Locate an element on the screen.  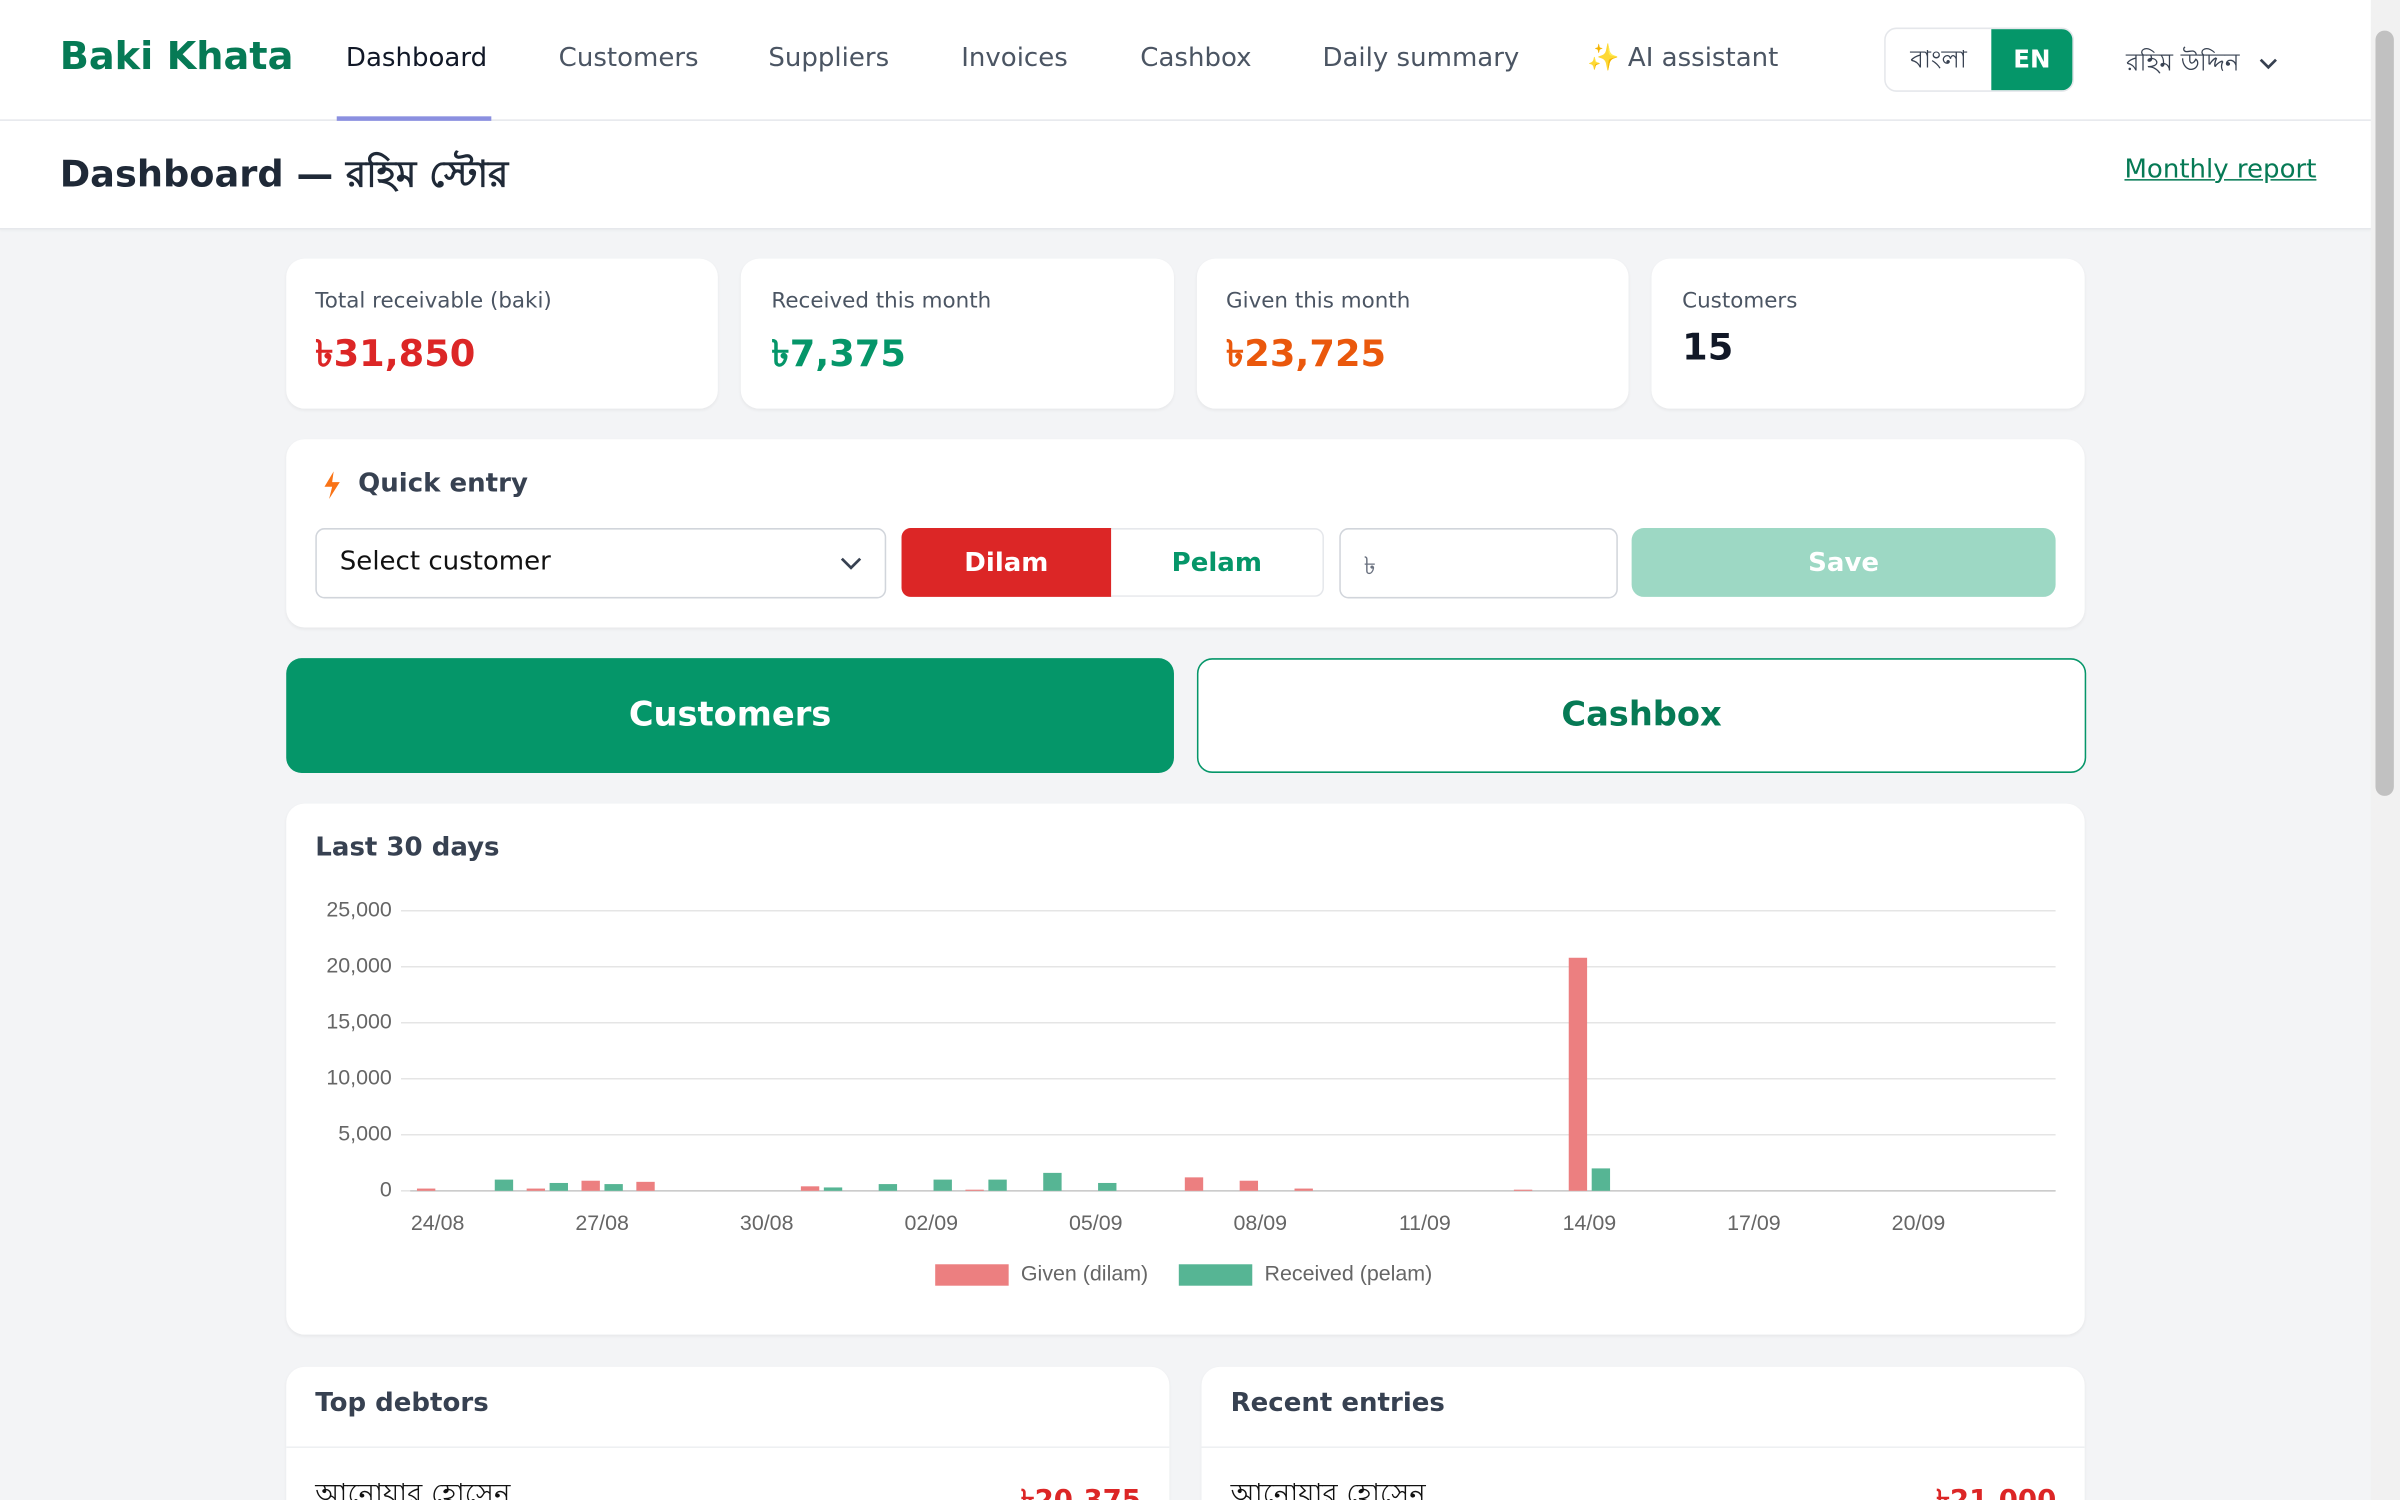
recent-entries-card is located at coordinates (1643, 1433).